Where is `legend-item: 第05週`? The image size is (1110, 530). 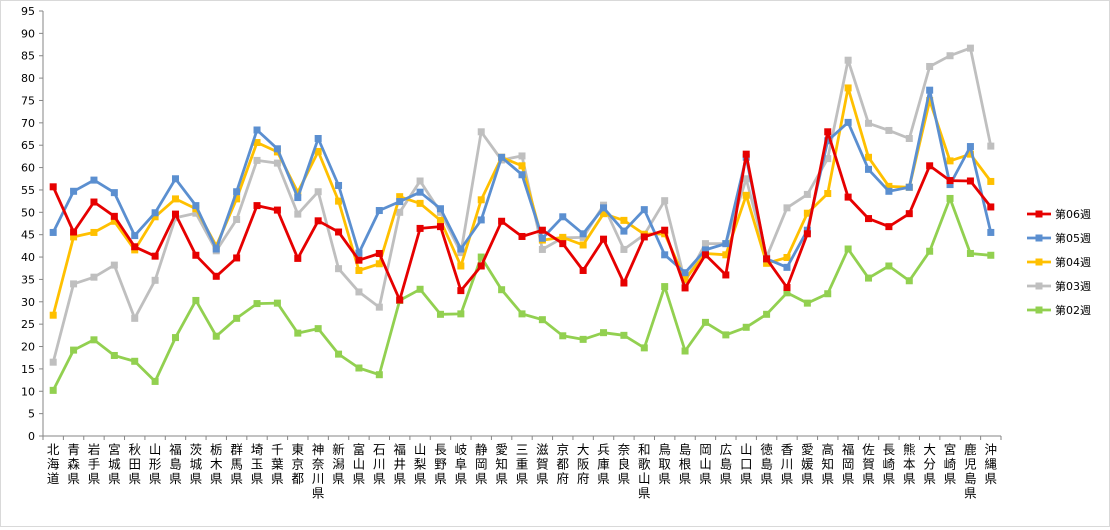
legend-item: 第05週 is located at coordinates (1059, 238).